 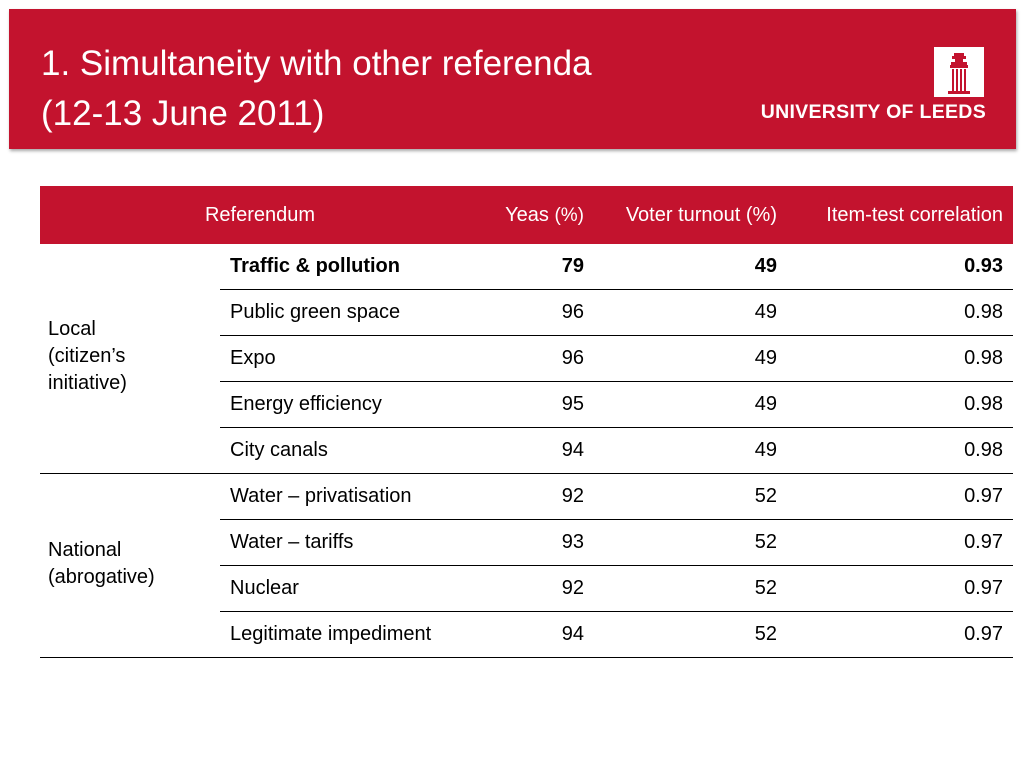 What do you see at coordinates (616, 634) in the screenshot?
I see `table-row: Legitimate impediment 94 52 0.97` at bounding box center [616, 634].